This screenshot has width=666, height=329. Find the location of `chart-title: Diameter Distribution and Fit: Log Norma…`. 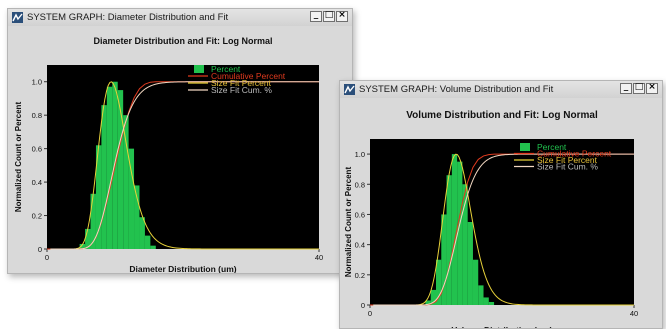

chart-title: Diameter Distribution and Fit: Log Norma… is located at coordinates (182, 41).